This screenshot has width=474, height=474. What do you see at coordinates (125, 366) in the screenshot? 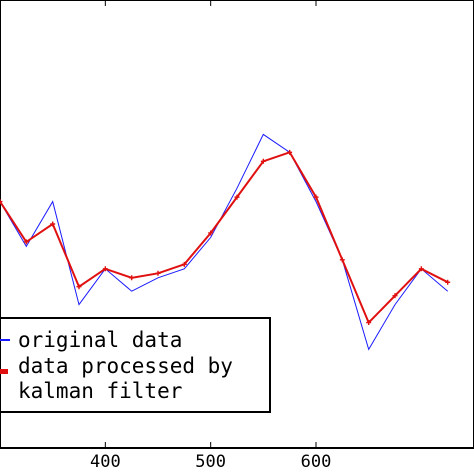
I see `legend-label-kalman: data processed by` at bounding box center [125, 366].